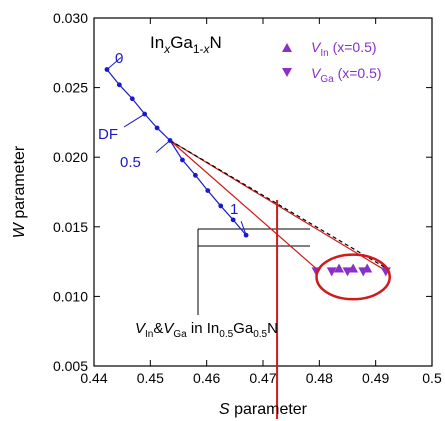 Image resolution: width=445 pixels, height=421 pixels. I want to click on legend-label-vga: VGa (x=0.5), so click(346, 75).